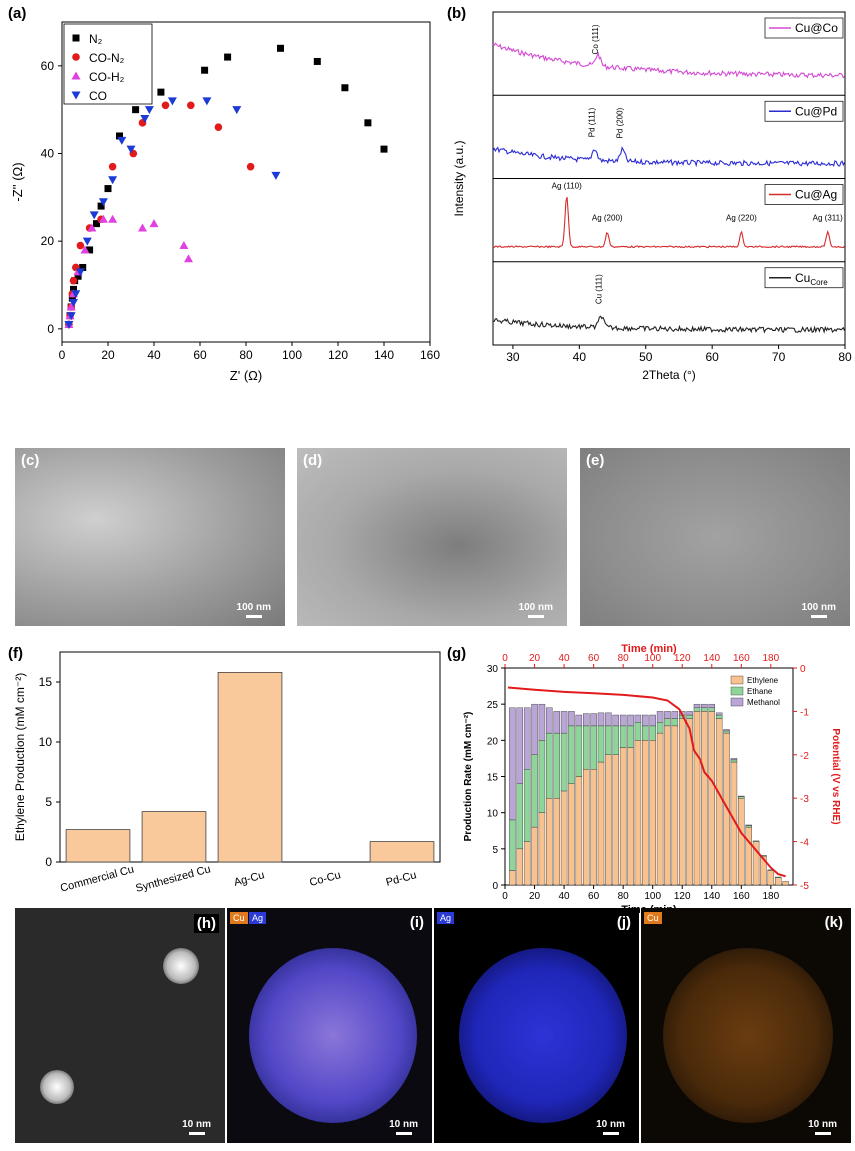 This screenshot has height=1151, width=855. What do you see at coordinates (646, 782) in the screenshot?
I see `potential-line` at bounding box center [646, 782].